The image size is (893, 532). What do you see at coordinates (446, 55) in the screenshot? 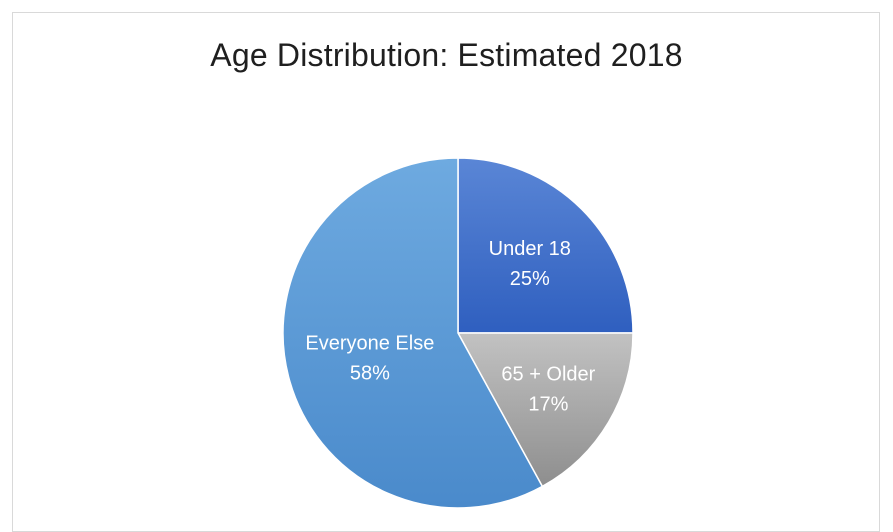
I see `chart-title: Age Distribution: Estimated 2018` at bounding box center [446, 55].